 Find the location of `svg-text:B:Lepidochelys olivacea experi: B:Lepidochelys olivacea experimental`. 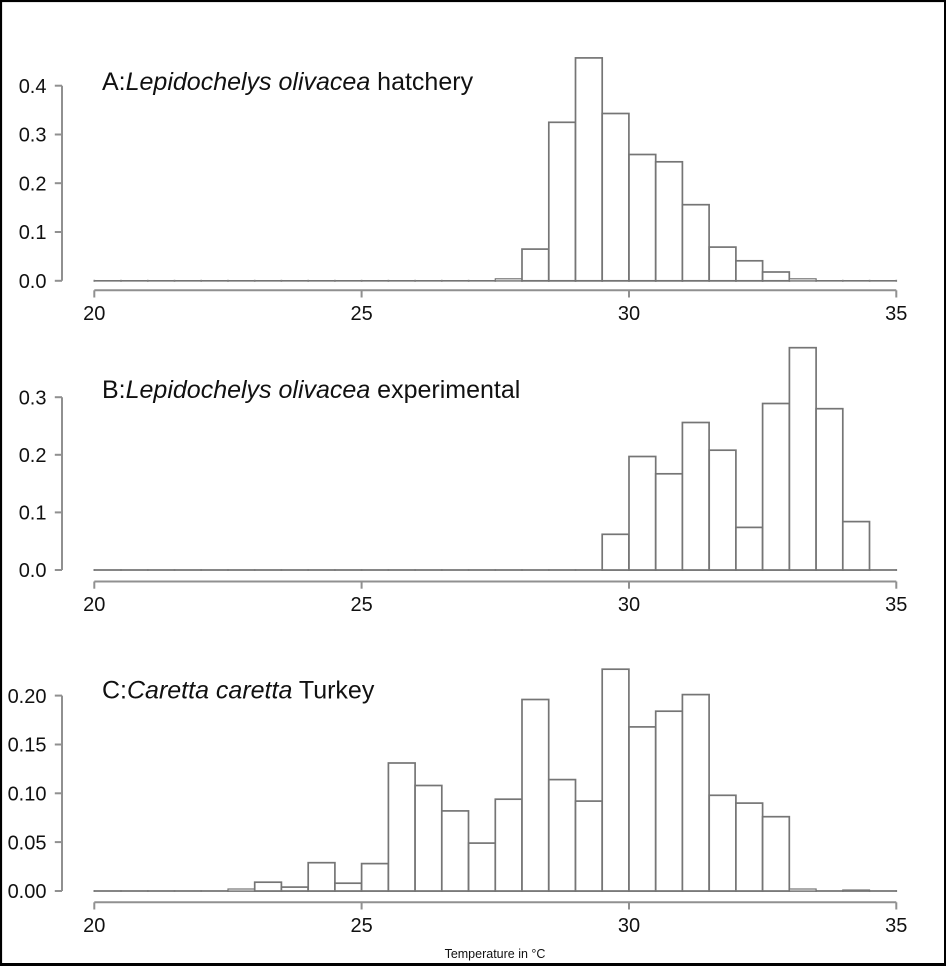

svg-text:B:Lepidochelys olivacea experi: B:Lepidochelys olivacea experimental is located at coordinates (311, 390).